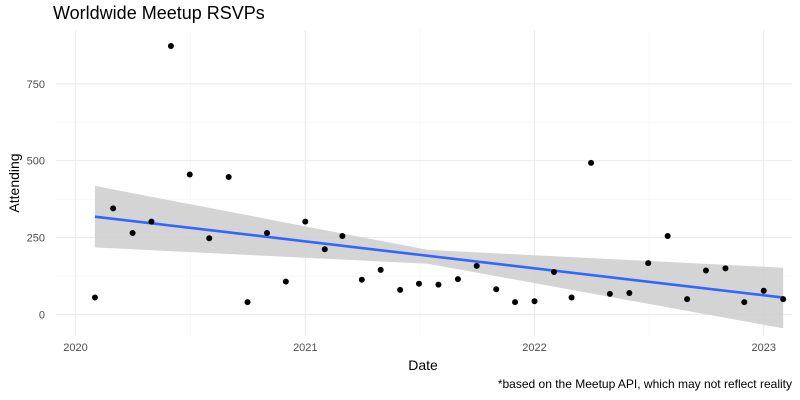  What do you see at coordinates (36, 239) in the screenshot?
I see `y-tick-label: 250` at bounding box center [36, 239].